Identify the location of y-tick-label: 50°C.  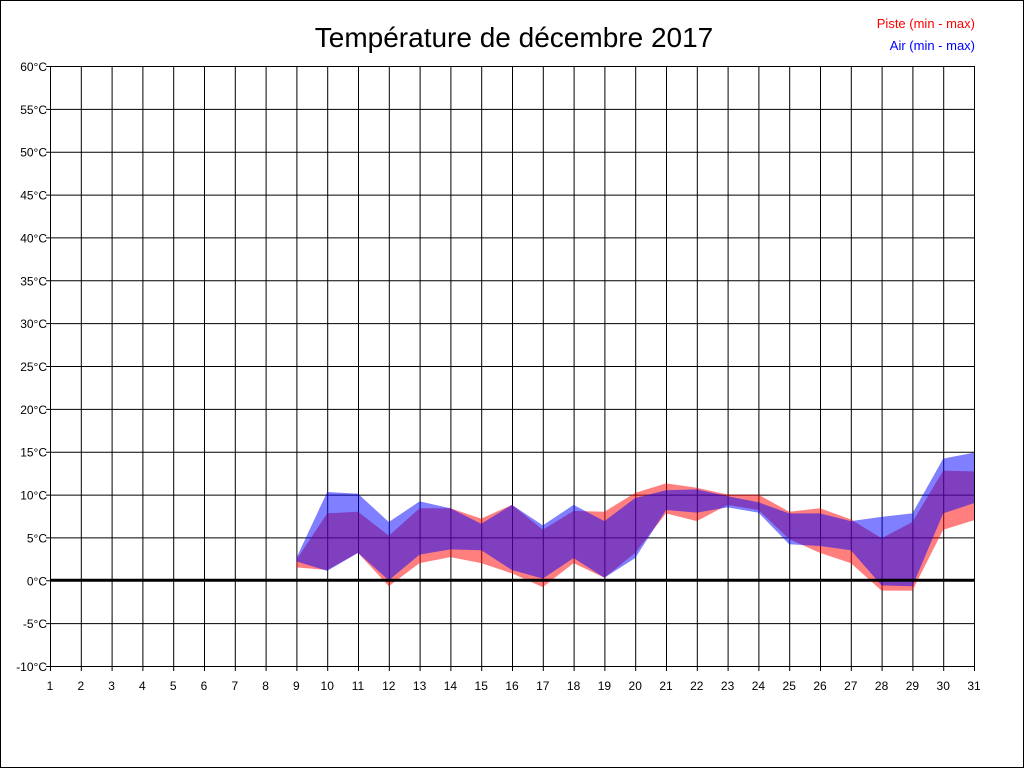
(33, 153).